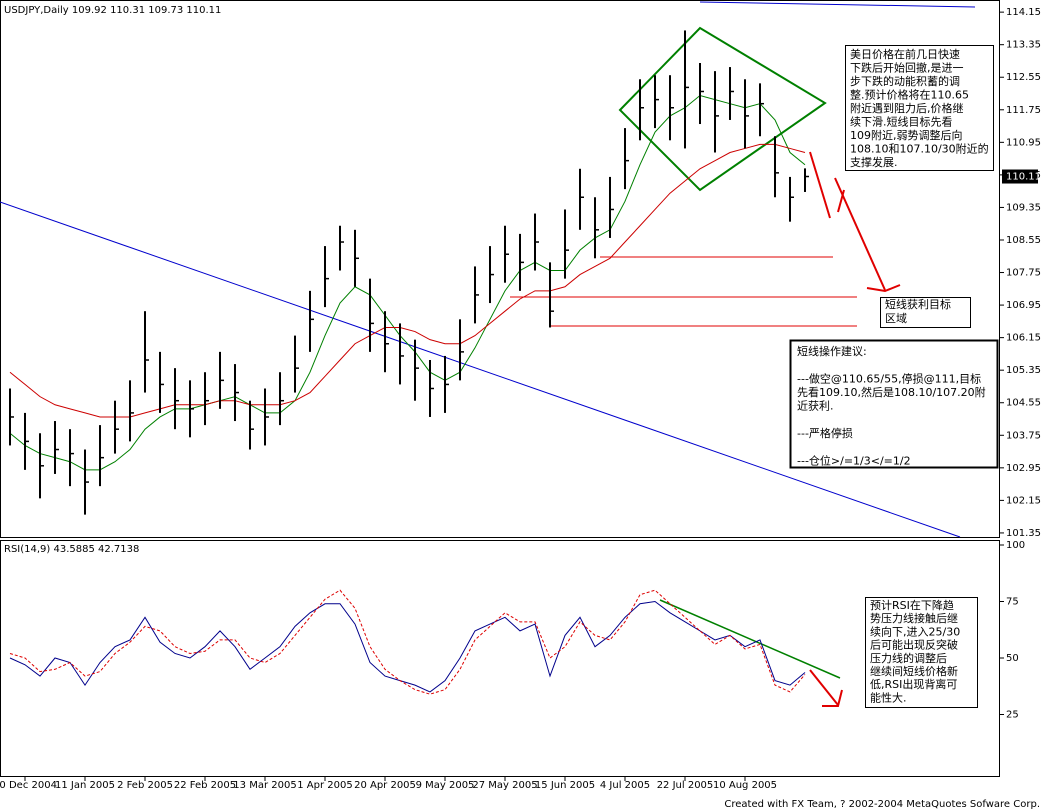  Describe the element at coordinates (1023, 435) in the screenshot. I see `y-tick-label: 103.75` at that location.